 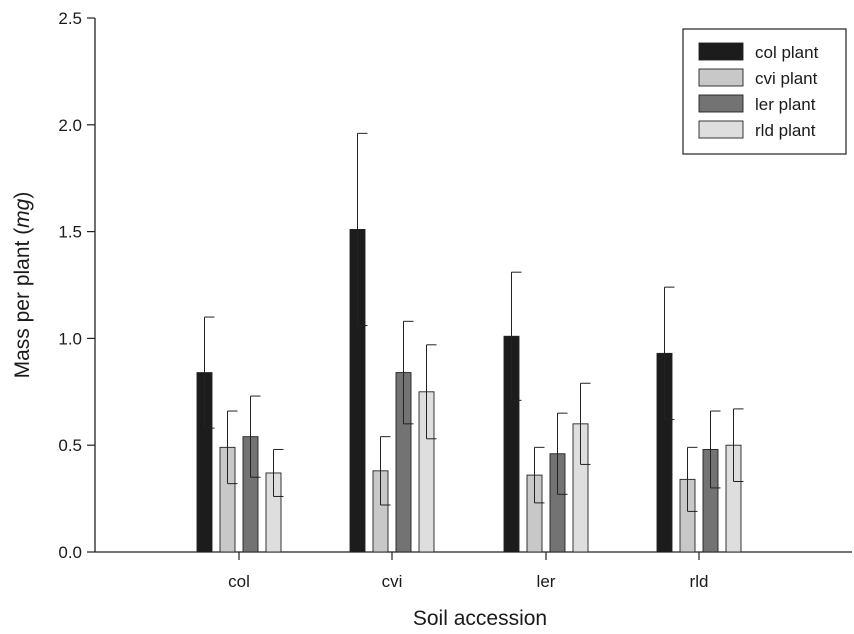 What do you see at coordinates (70, 338) in the screenshot?
I see `y-tick-label: 1.0` at bounding box center [70, 338].